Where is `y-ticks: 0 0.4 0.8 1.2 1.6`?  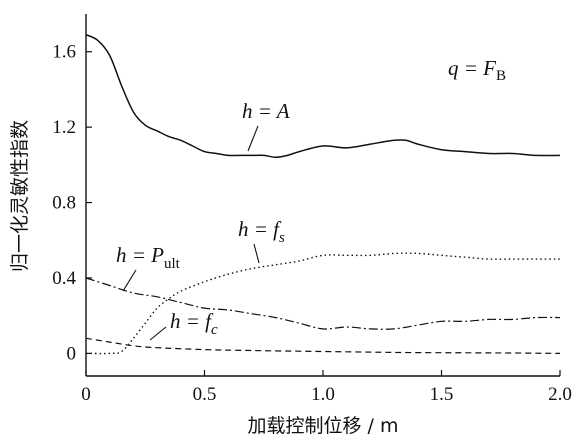 y-ticks: 0 0.4 0.8 1.2 1.6 is located at coordinates (72, 203).